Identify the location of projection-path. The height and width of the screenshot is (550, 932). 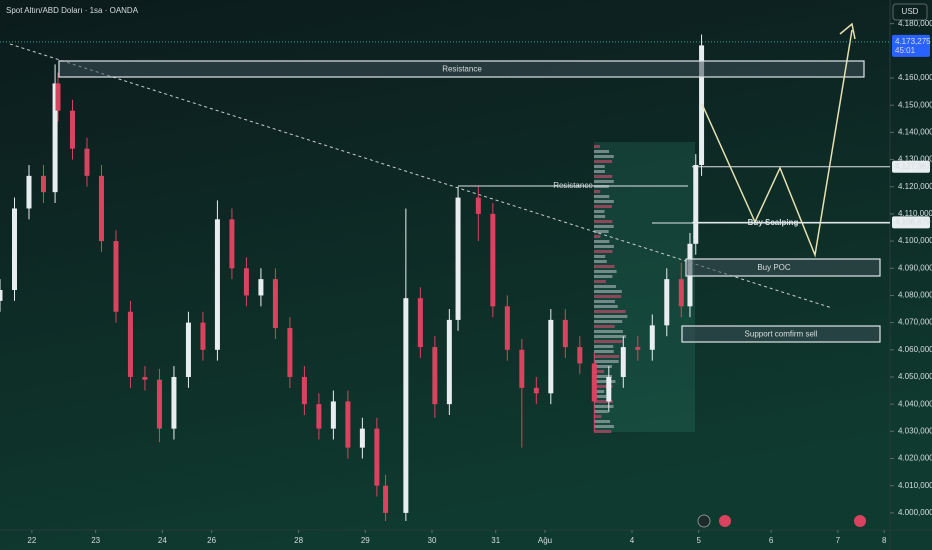
(777, 143).